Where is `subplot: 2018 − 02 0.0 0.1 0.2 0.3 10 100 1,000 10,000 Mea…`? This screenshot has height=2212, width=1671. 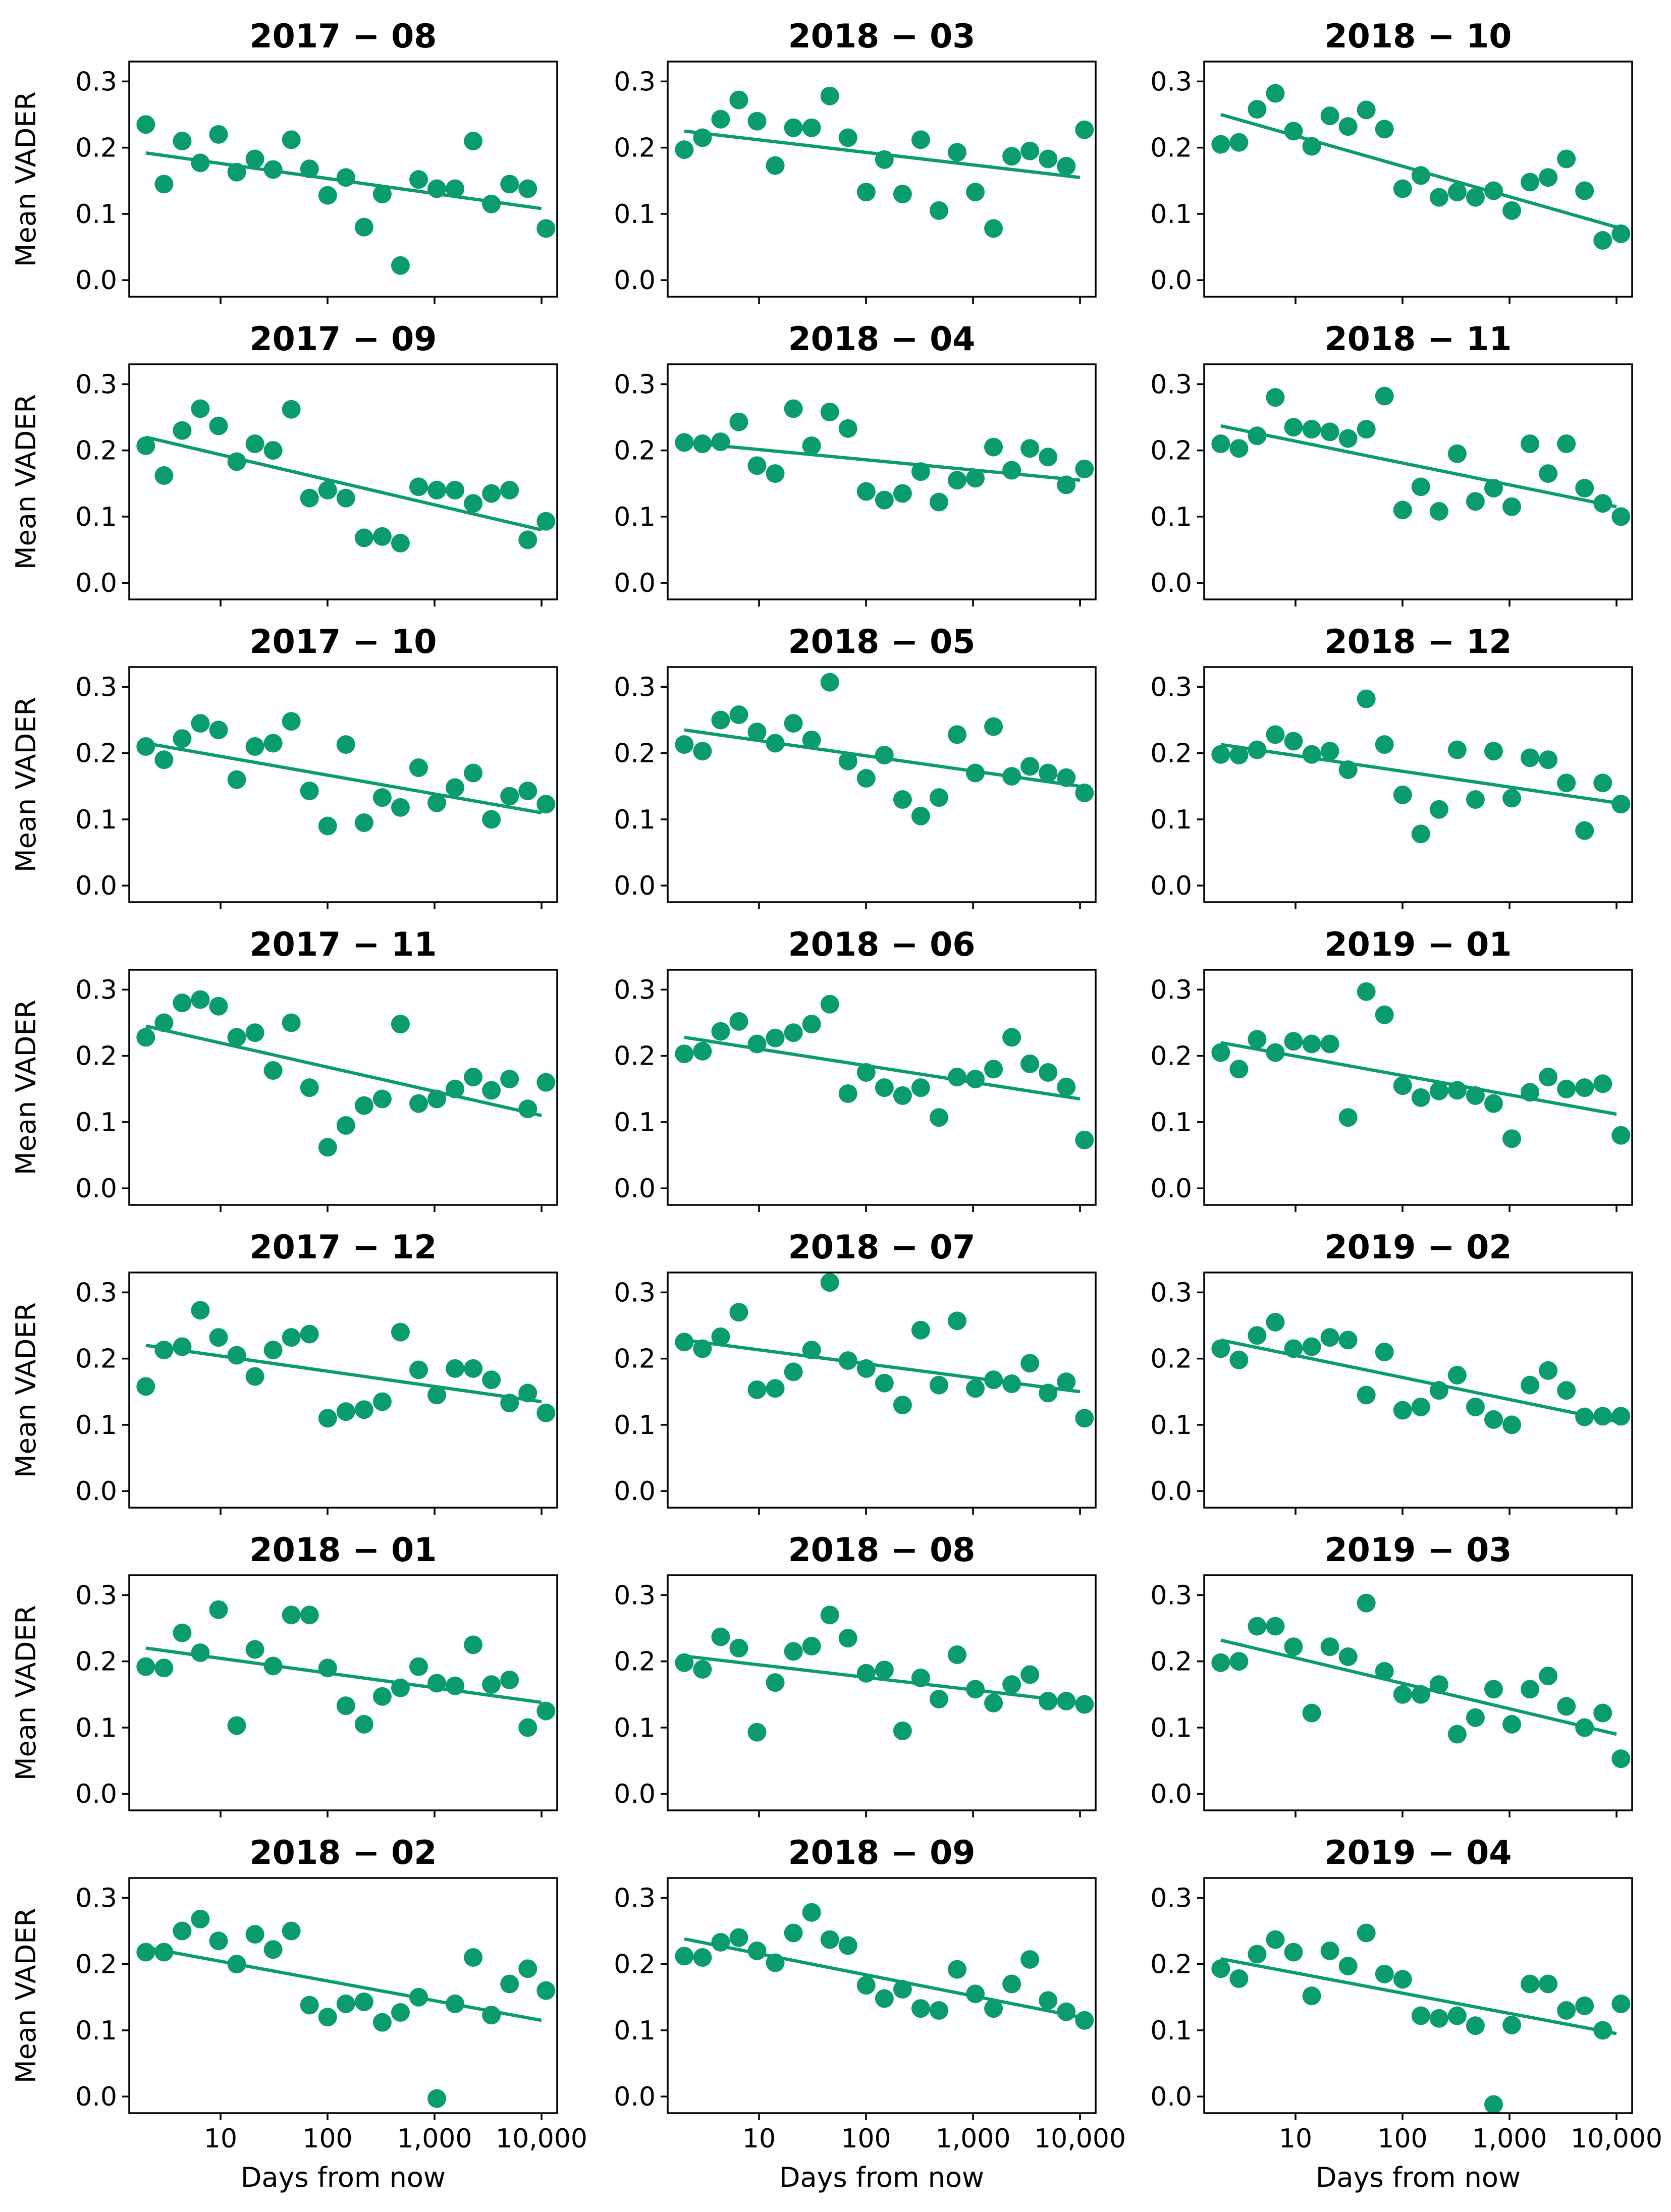
subplot: 2018 − 02 0.0 0.1 0.2 0.3 10 100 1,000 10,000 Mea… is located at coordinates (299, 2013).